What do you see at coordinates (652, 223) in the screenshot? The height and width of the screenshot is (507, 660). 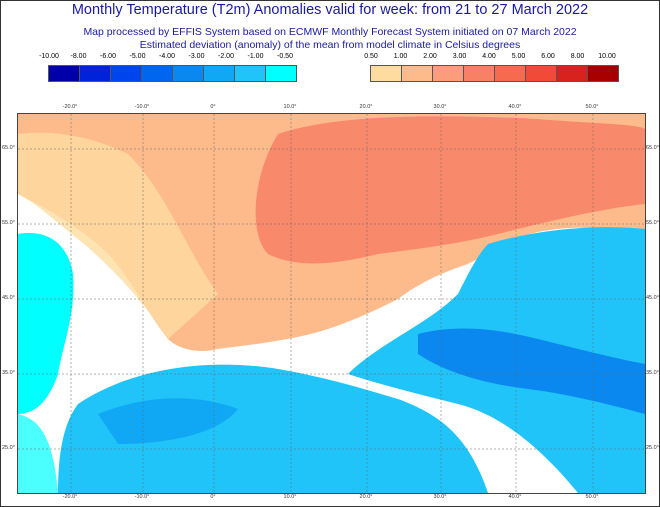 I see `lat-tick-right: 55.0°` at bounding box center [652, 223].